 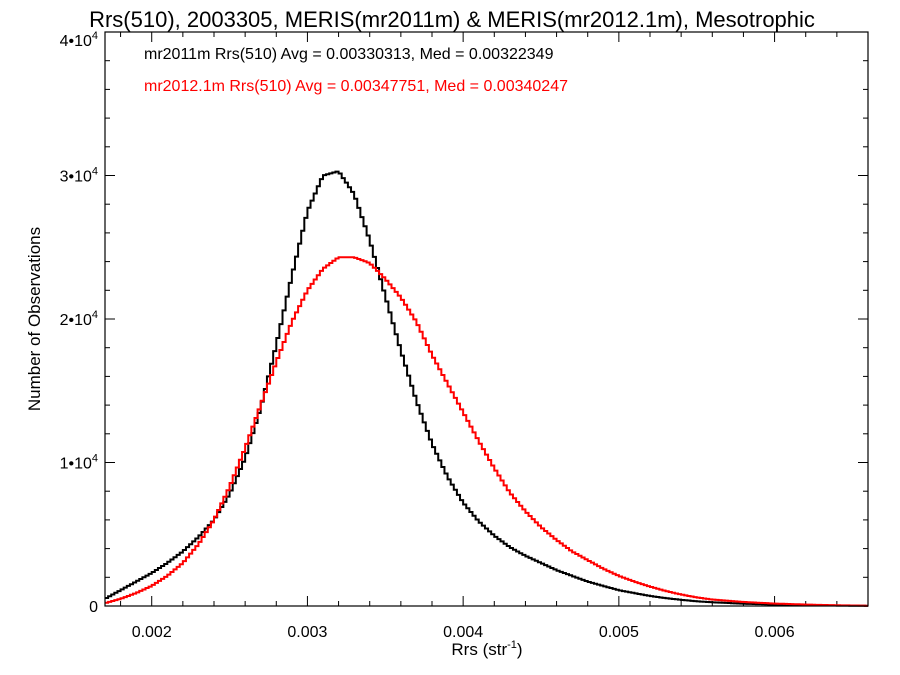 I want to click on y-tick-label: 2•104, so click(x=79, y=319).